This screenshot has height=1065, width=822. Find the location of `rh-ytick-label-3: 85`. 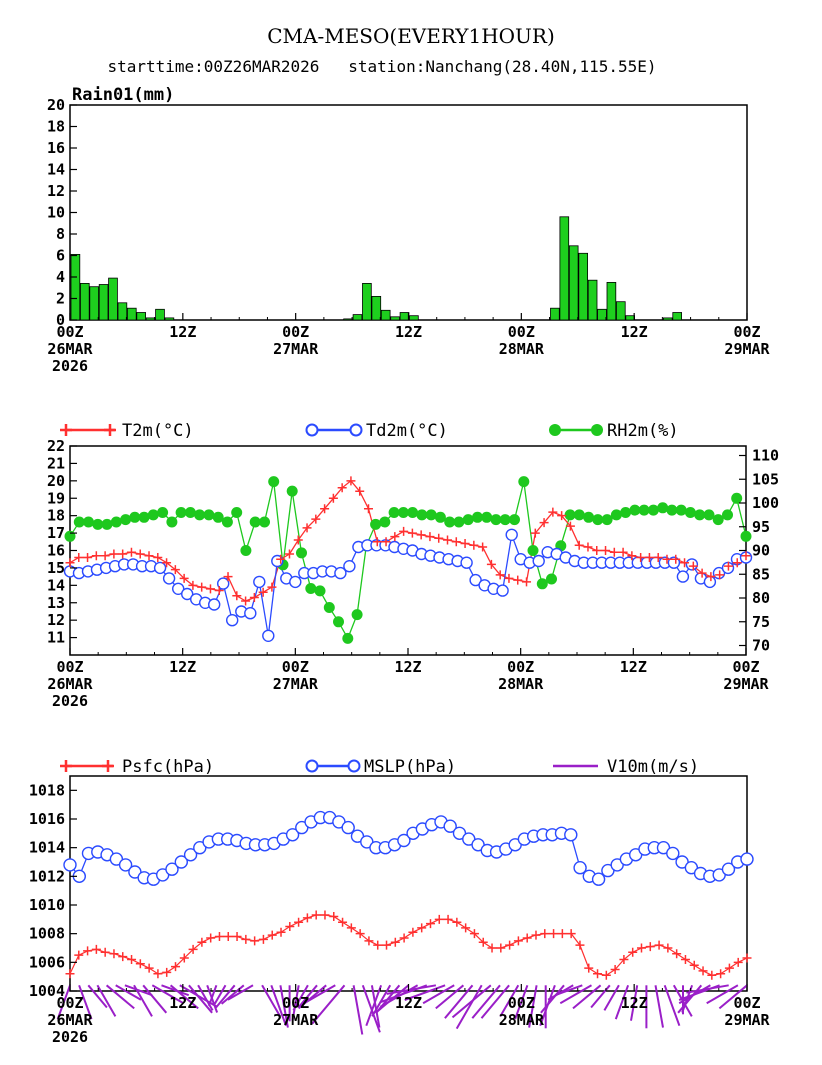

rh-ytick-label-3: 85 is located at coordinates (761, 574).